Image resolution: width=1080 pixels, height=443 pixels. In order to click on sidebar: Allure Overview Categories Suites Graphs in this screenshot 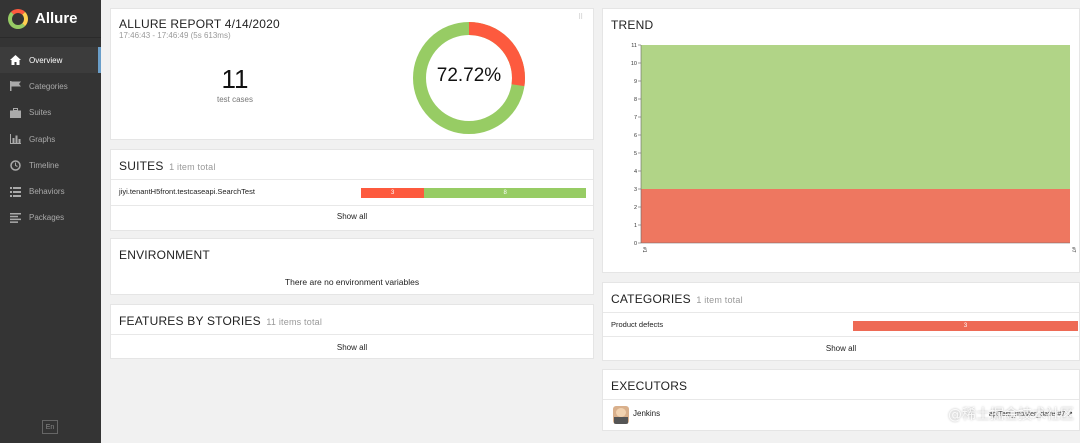, I will do `click(50, 221)`.